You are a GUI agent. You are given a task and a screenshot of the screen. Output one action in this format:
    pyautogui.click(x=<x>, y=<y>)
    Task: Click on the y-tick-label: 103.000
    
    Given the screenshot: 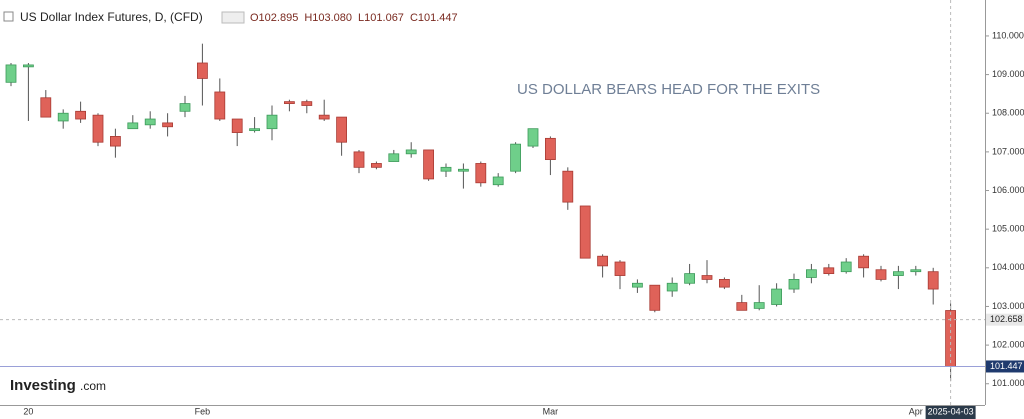 What is the action you would take?
    pyautogui.click(x=1008, y=306)
    